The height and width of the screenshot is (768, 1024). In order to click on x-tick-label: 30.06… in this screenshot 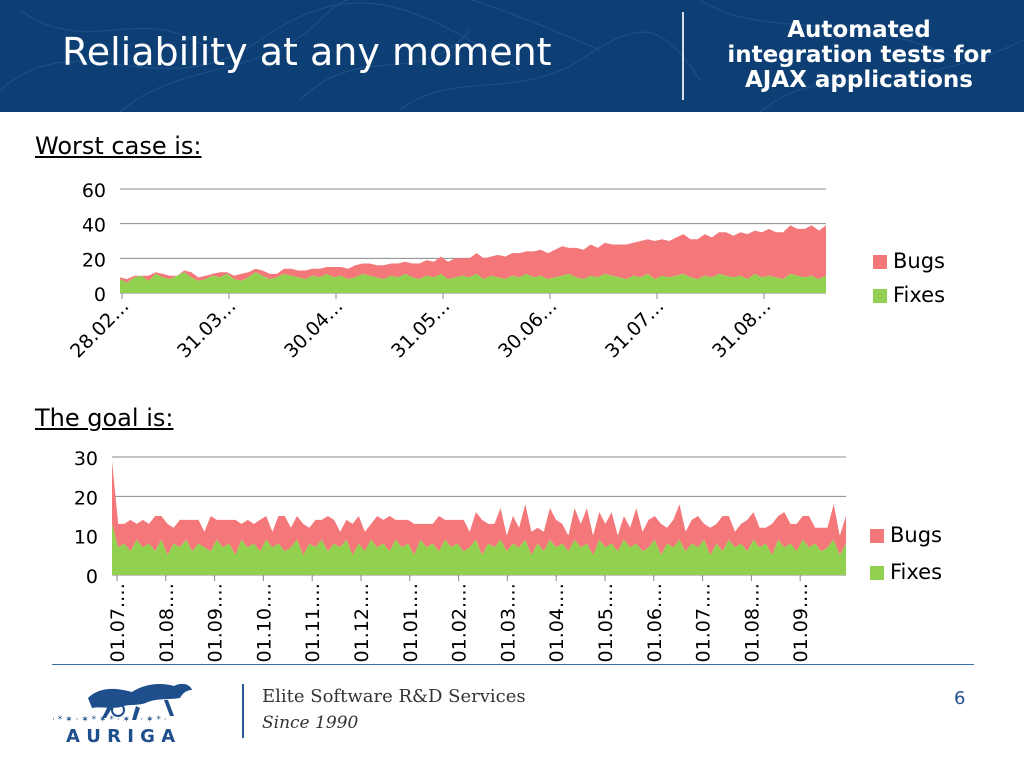, I will do `click(527, 328)`.